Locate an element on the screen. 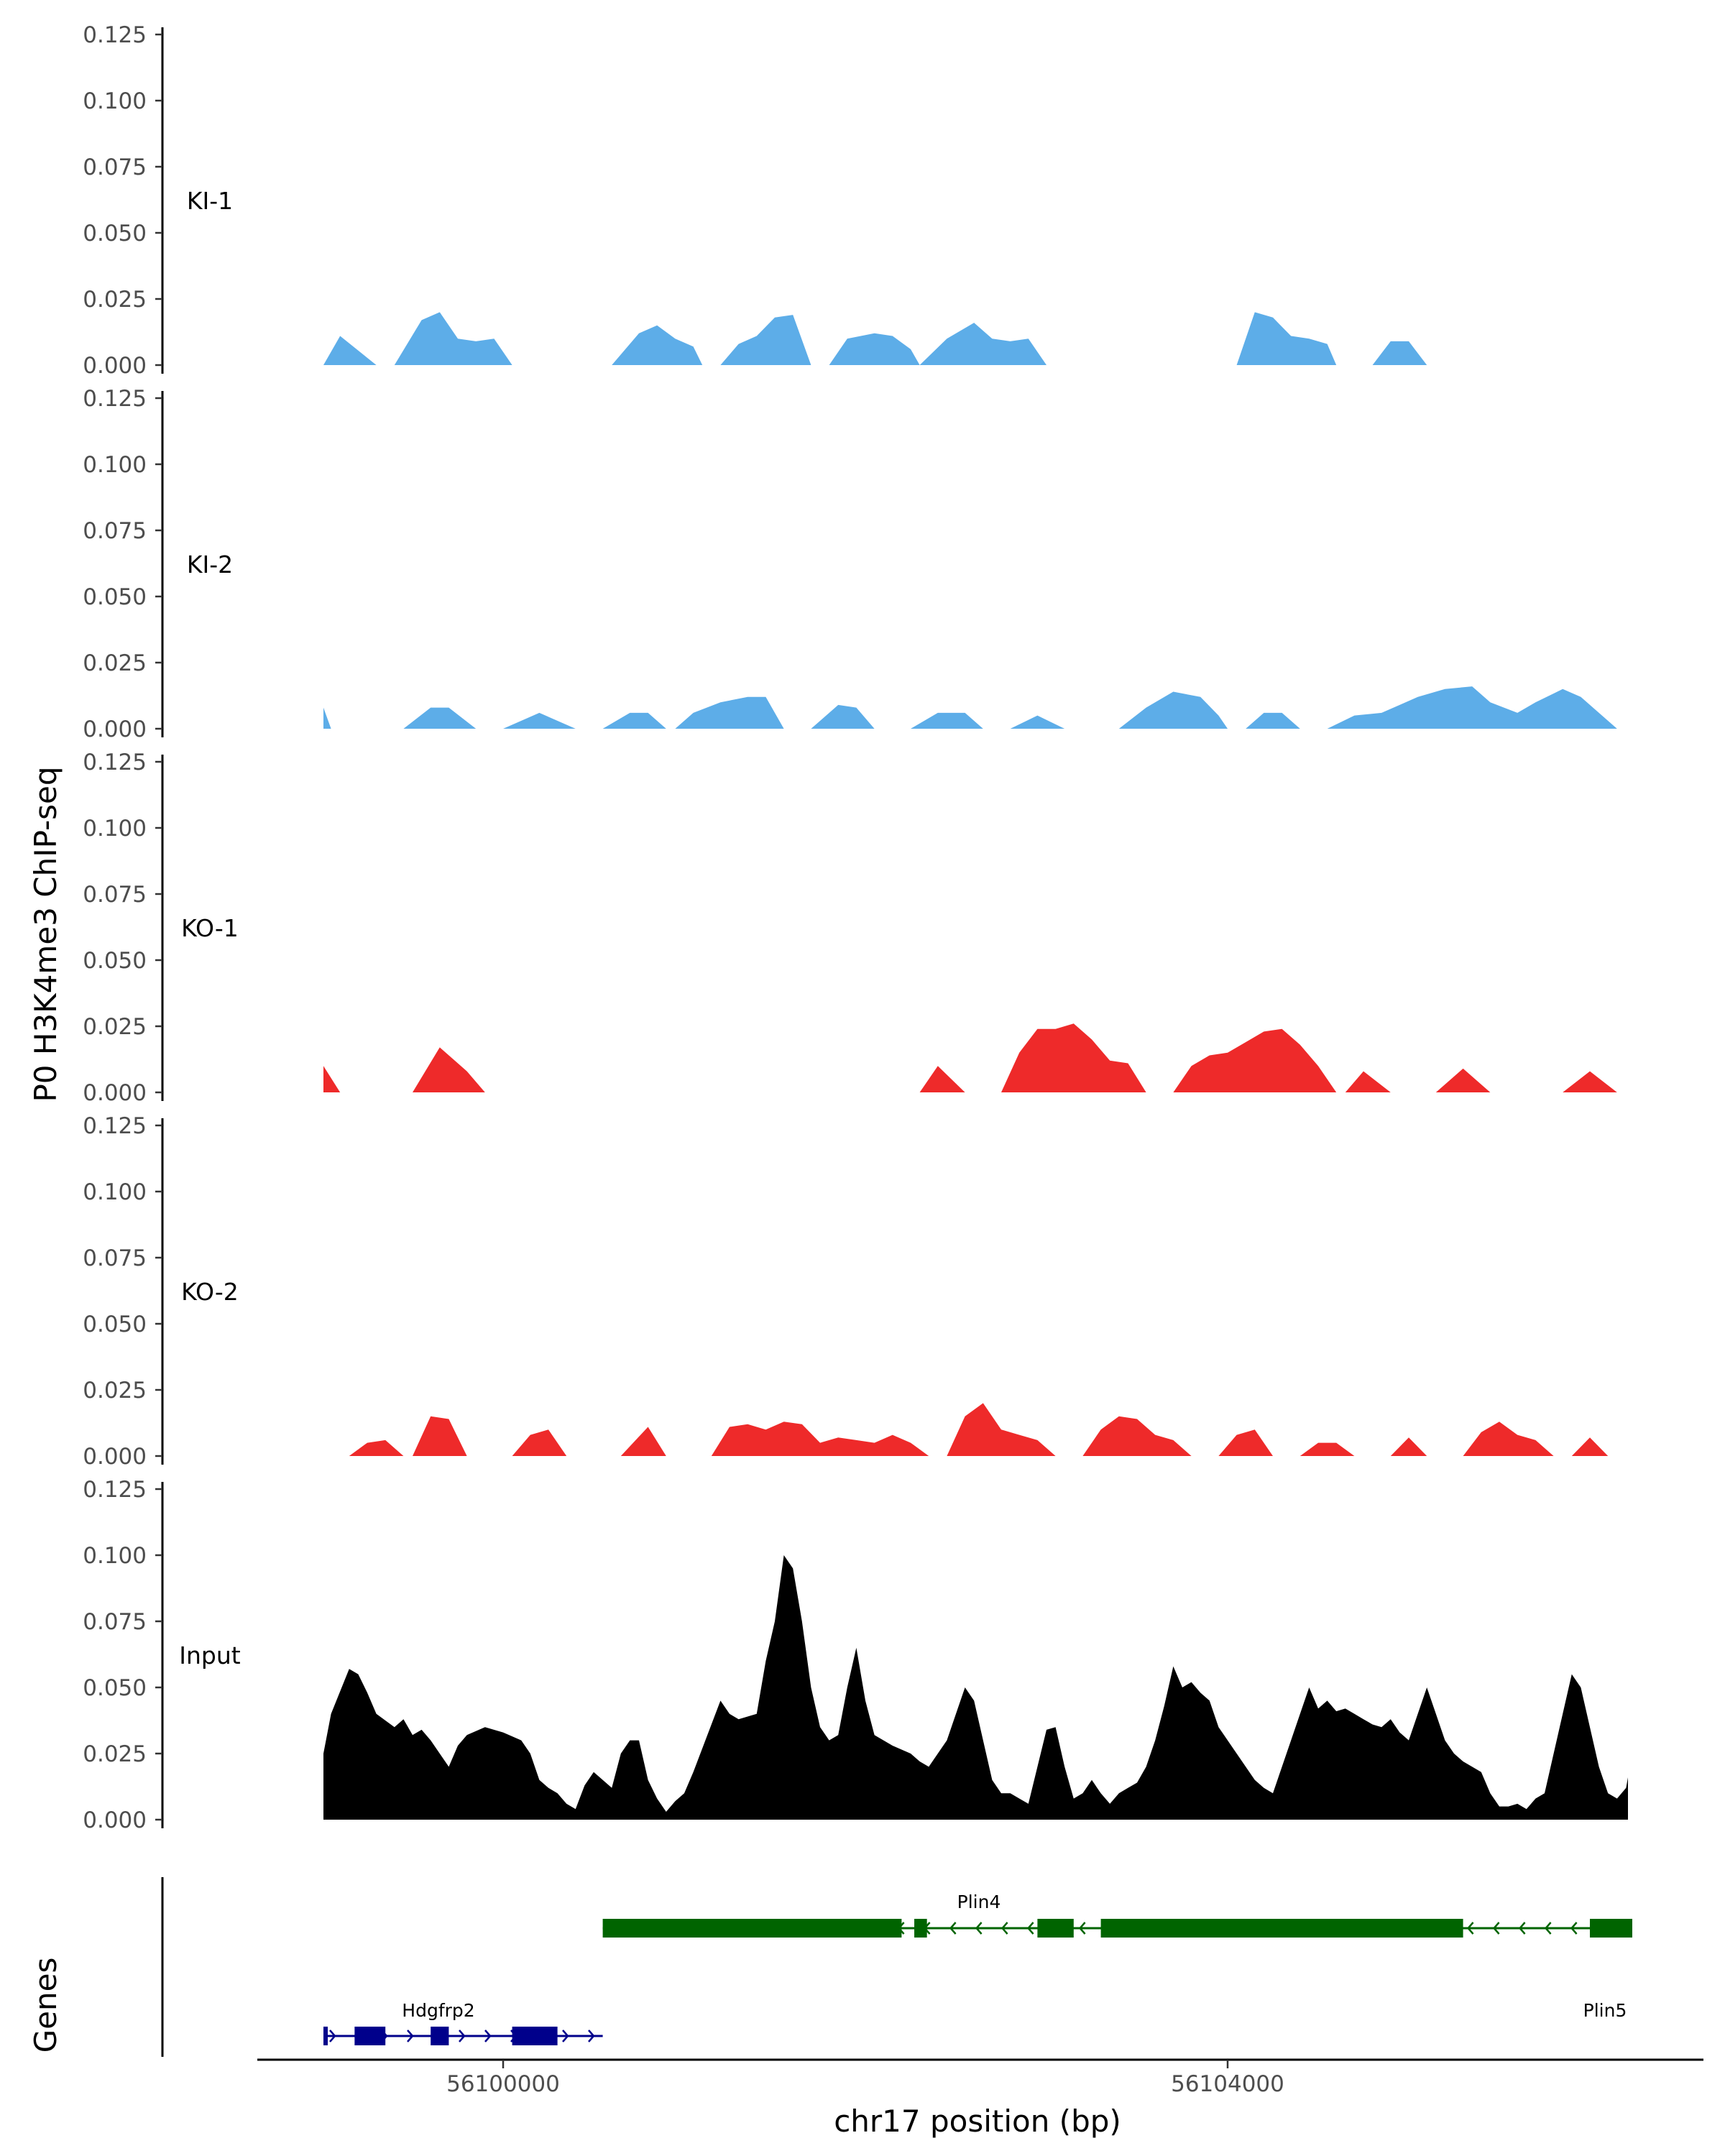  genes-track-title: Genes is located at coordinates (45, 2005).